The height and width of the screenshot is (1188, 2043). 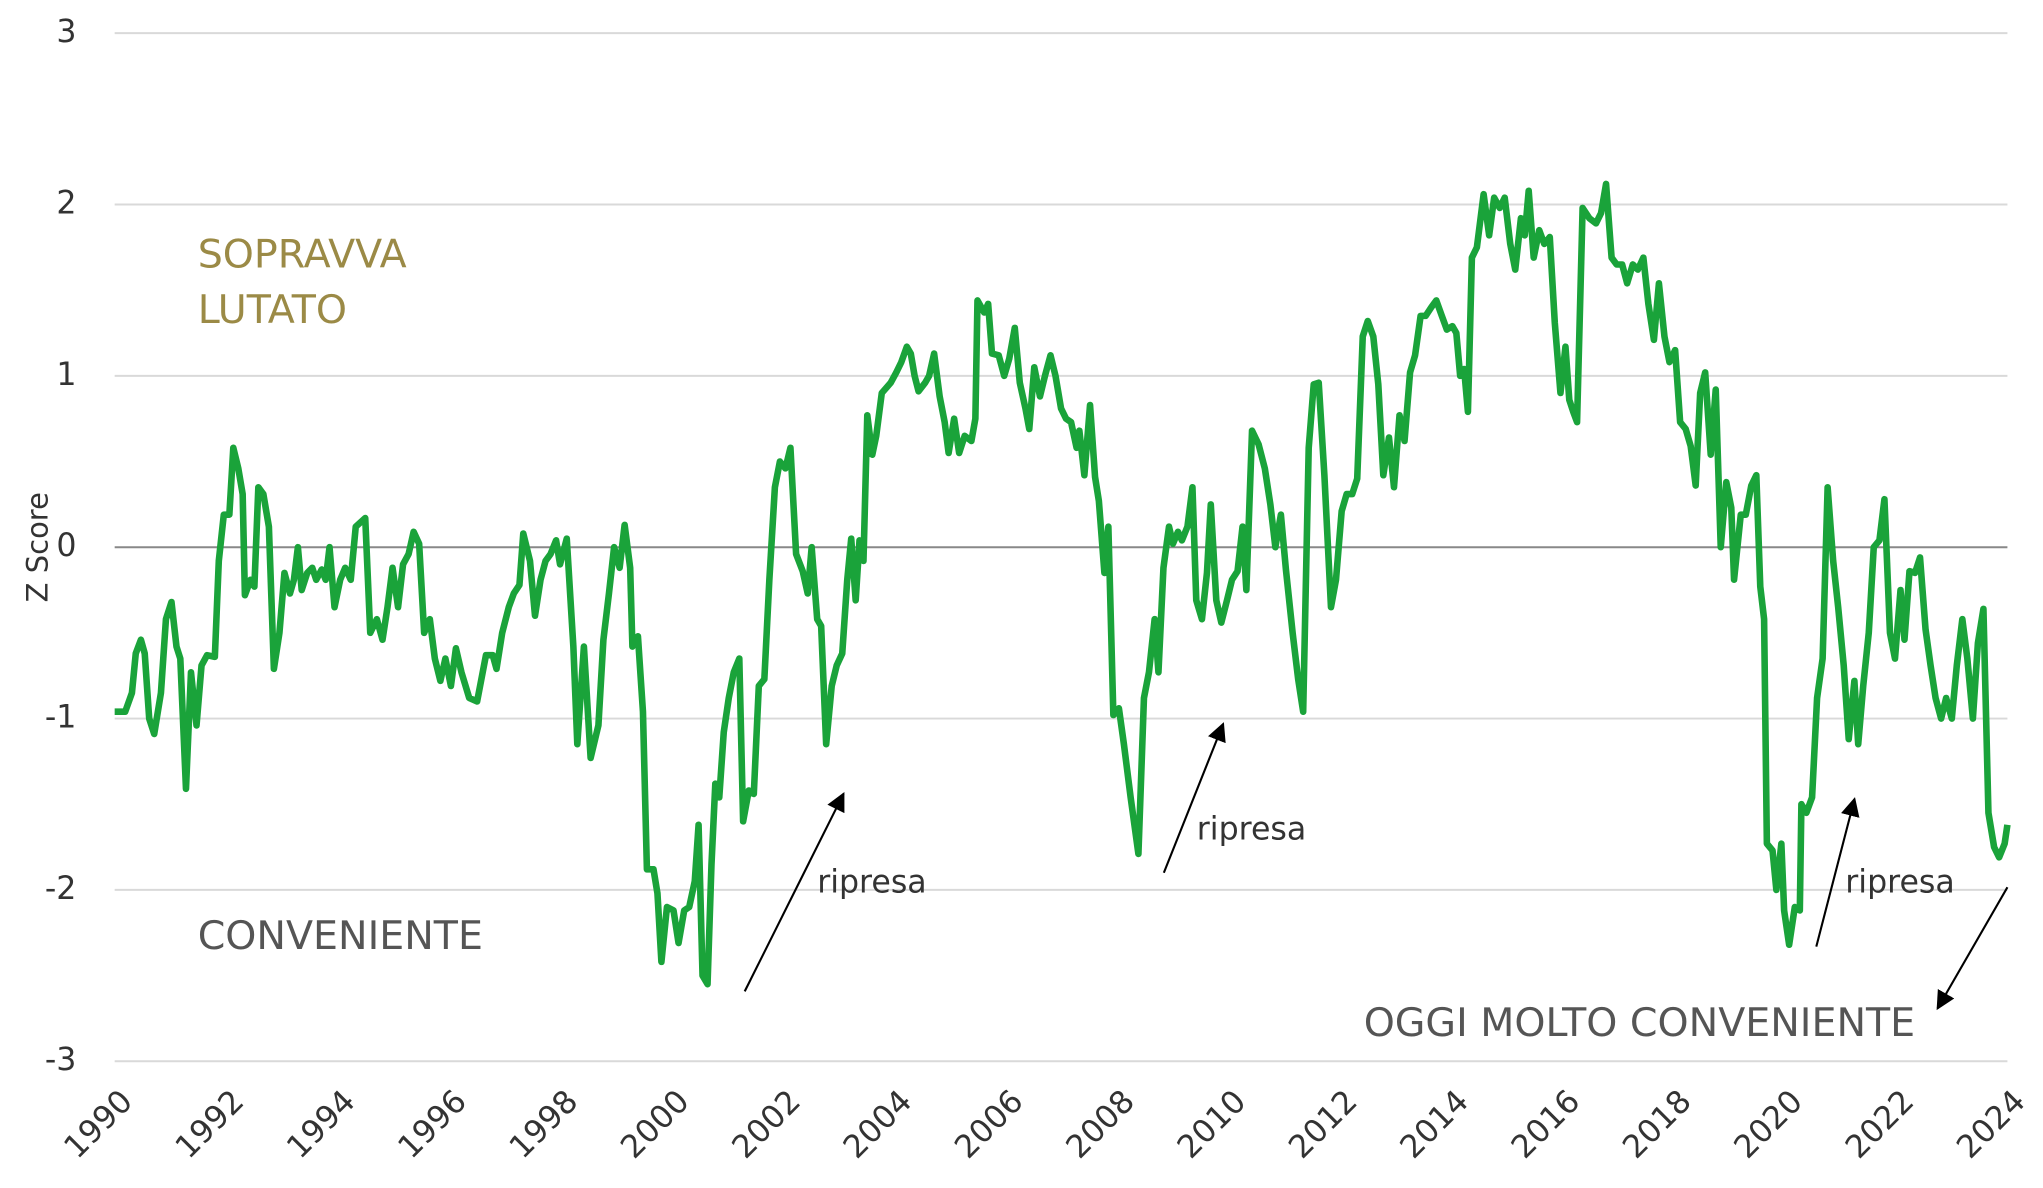 I want to click on annotation: SOPRAVVA, so click(x=302, y=255).